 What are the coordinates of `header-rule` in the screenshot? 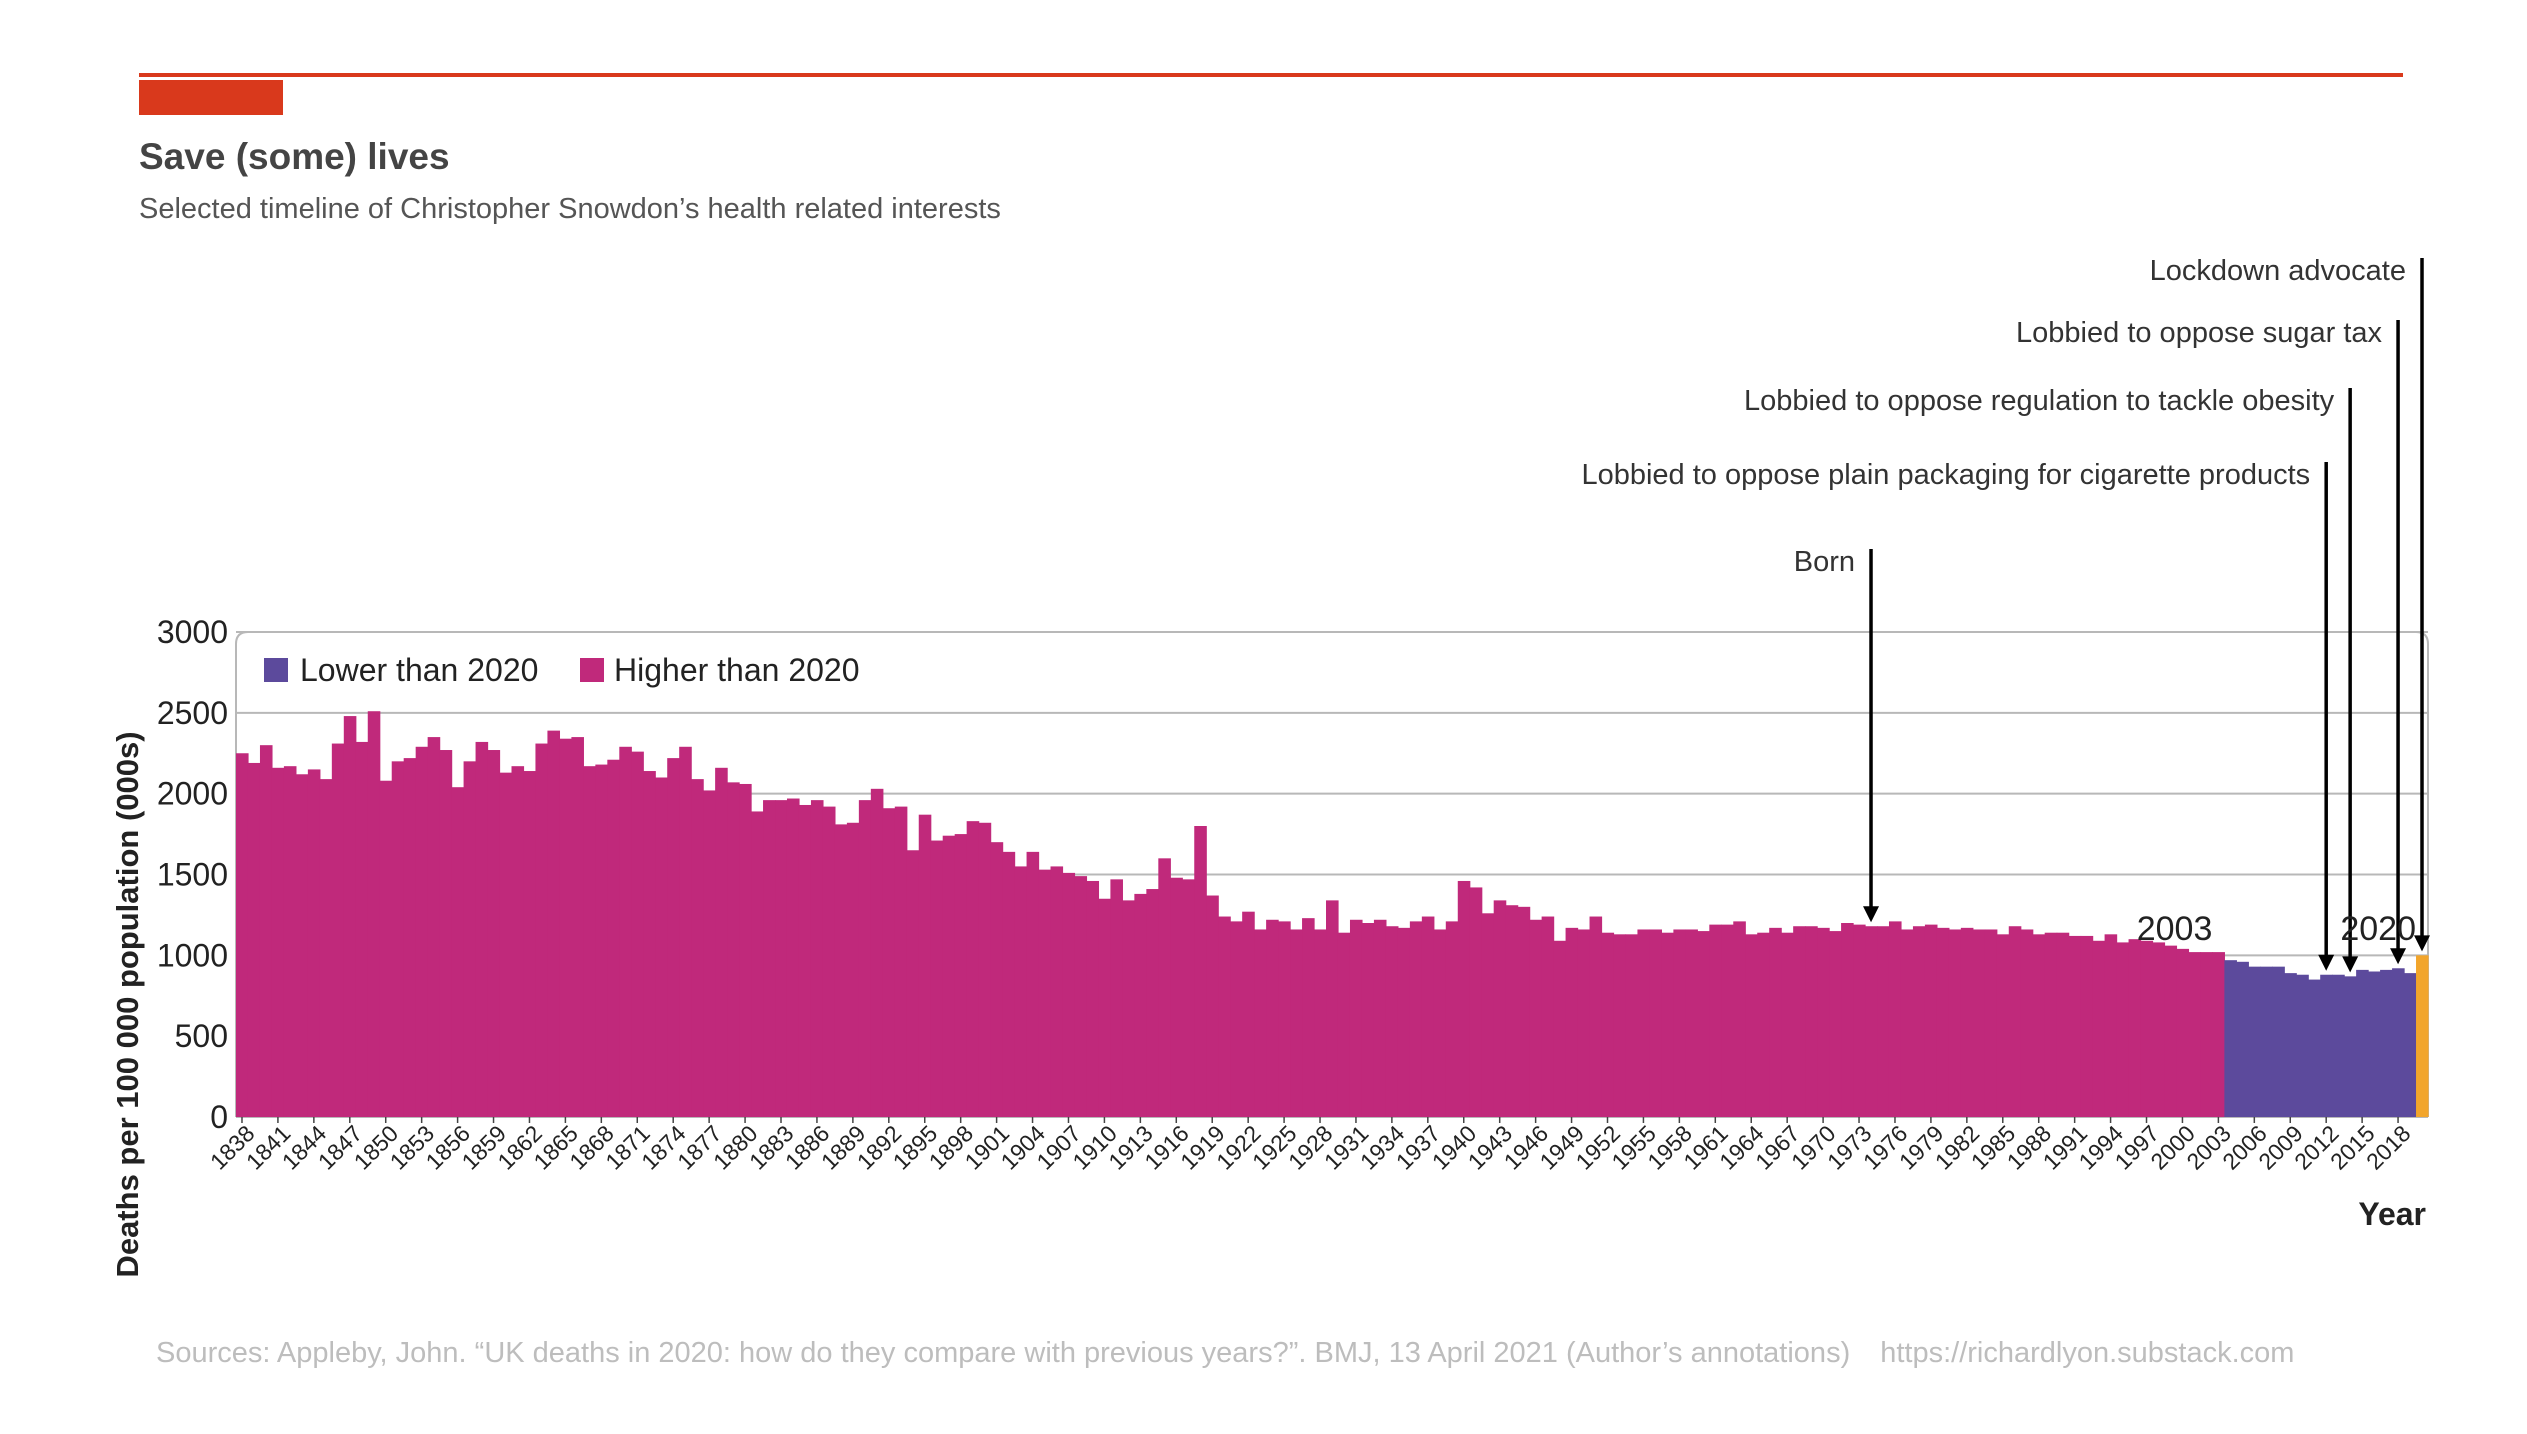 It's located at (1271, 75).